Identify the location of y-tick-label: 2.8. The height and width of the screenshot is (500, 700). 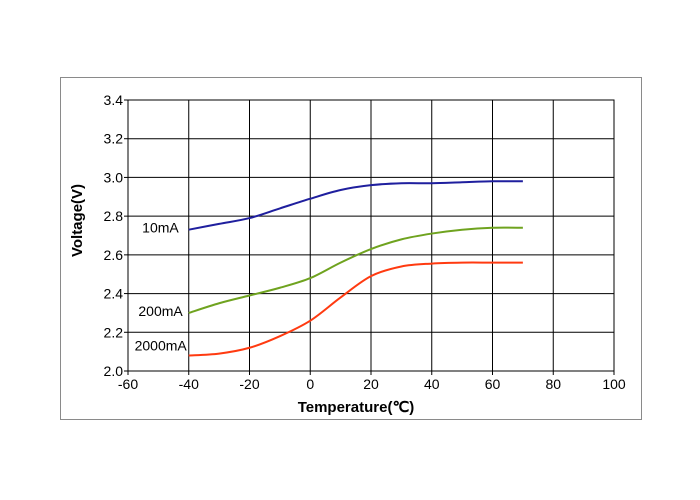
(114, 216).